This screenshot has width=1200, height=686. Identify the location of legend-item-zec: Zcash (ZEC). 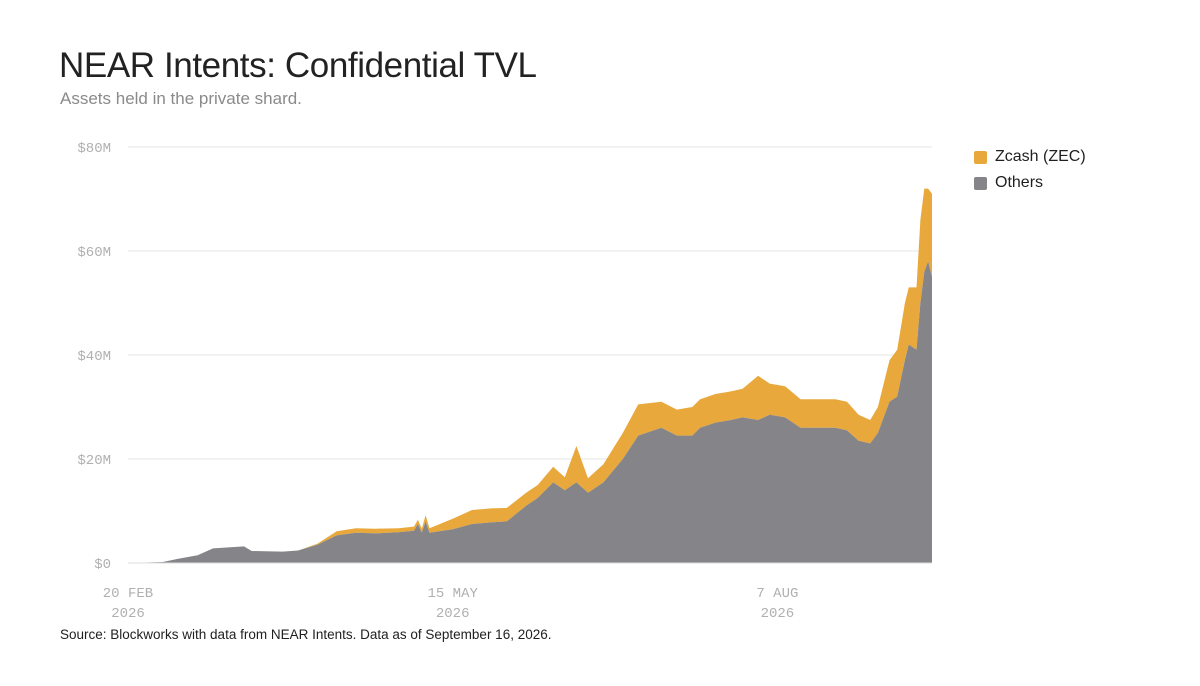
(1030, 157).